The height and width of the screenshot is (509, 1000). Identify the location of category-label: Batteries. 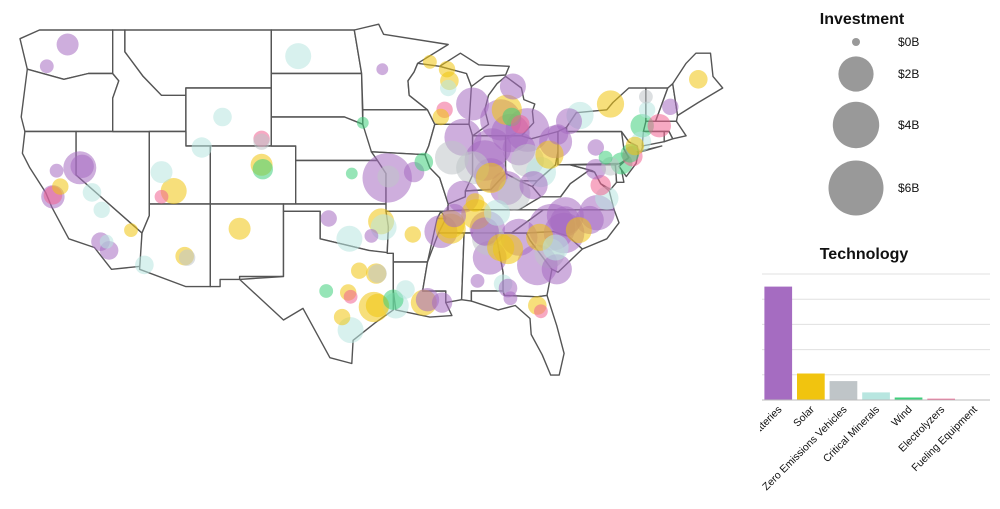
(772, 423).